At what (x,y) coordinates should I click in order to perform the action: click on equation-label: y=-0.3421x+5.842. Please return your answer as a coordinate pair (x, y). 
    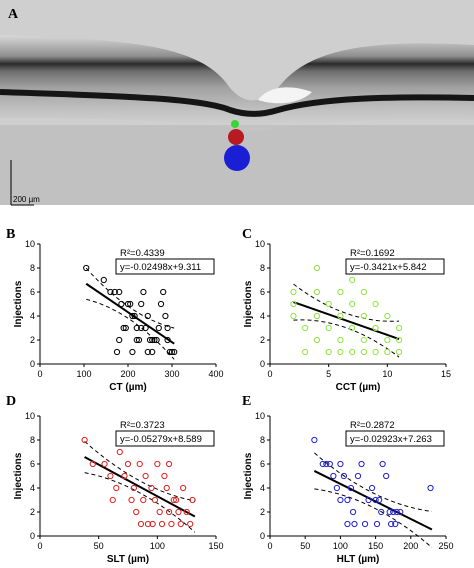
    Looking at the image, I should click on (388, 267).